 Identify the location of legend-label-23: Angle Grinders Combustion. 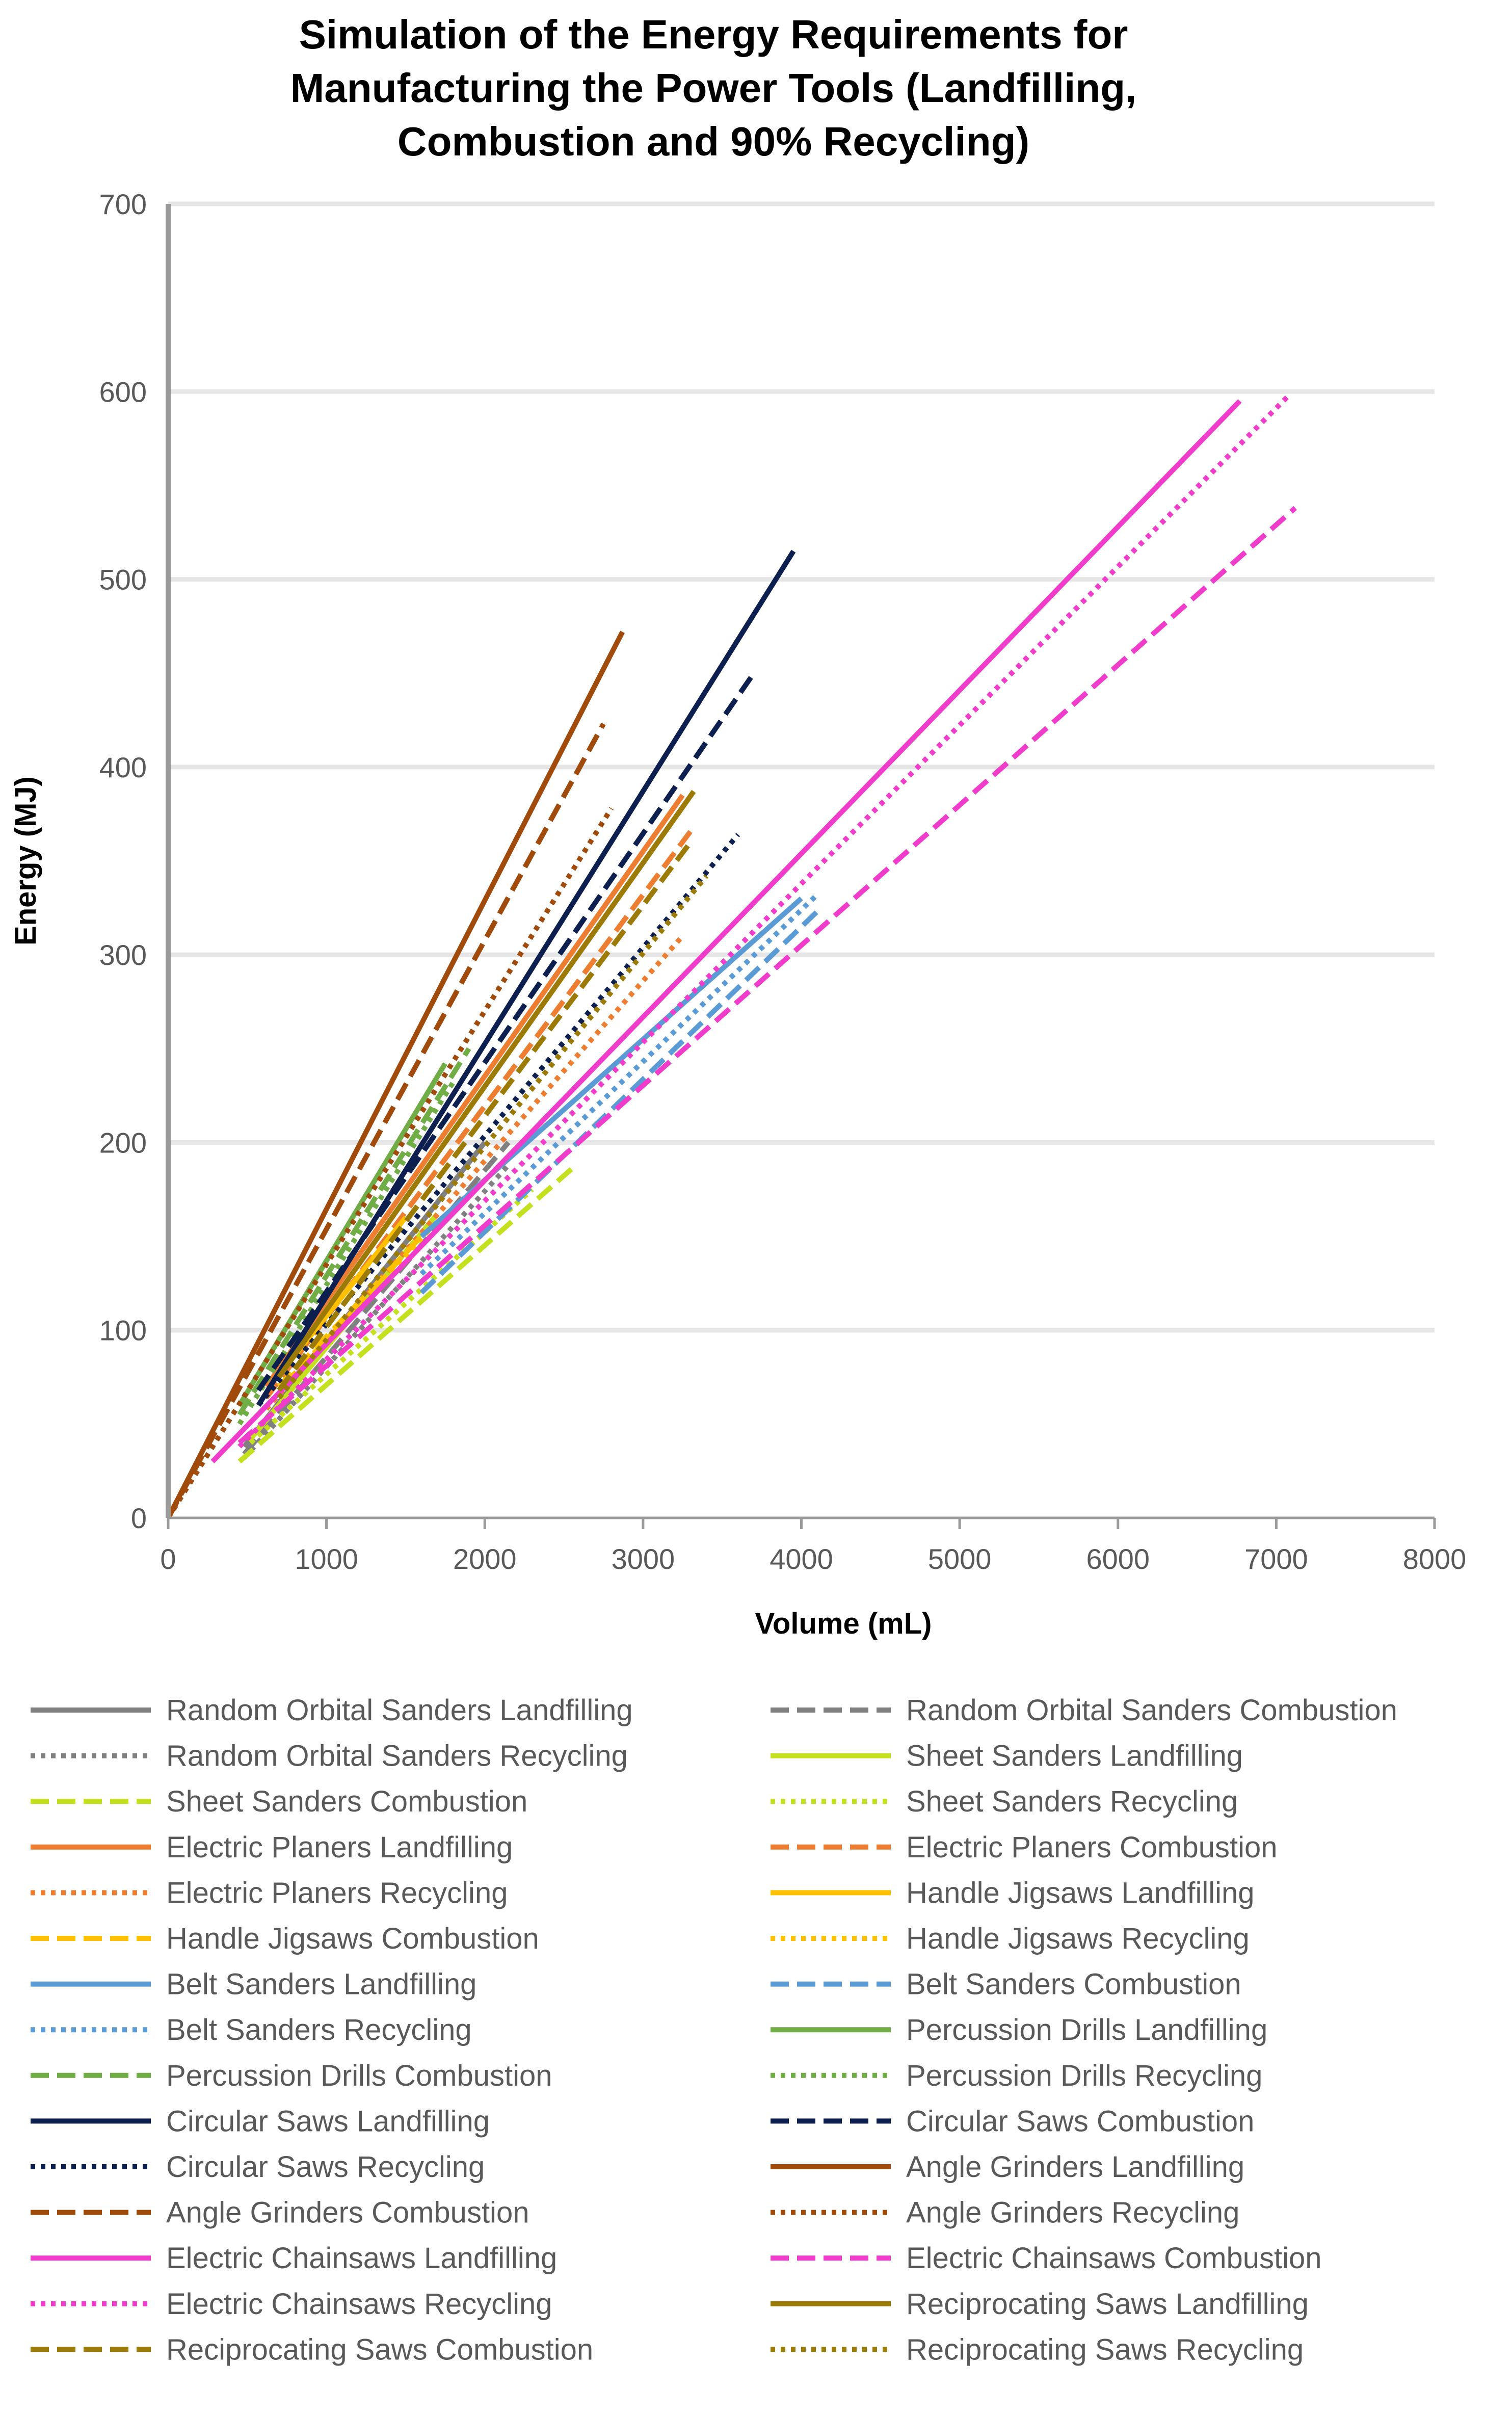
(347, 2212).